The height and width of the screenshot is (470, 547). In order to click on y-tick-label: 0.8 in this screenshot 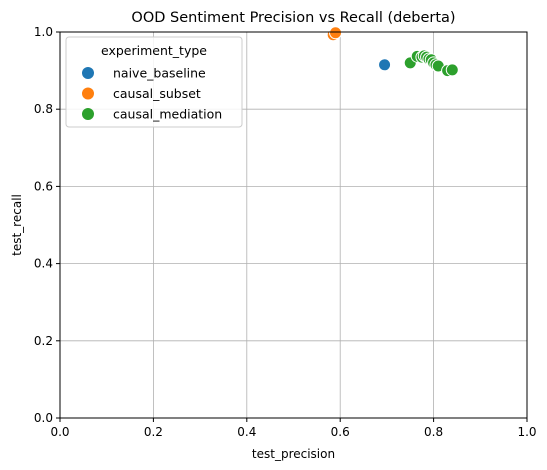, I will do `click(43, 109)`.